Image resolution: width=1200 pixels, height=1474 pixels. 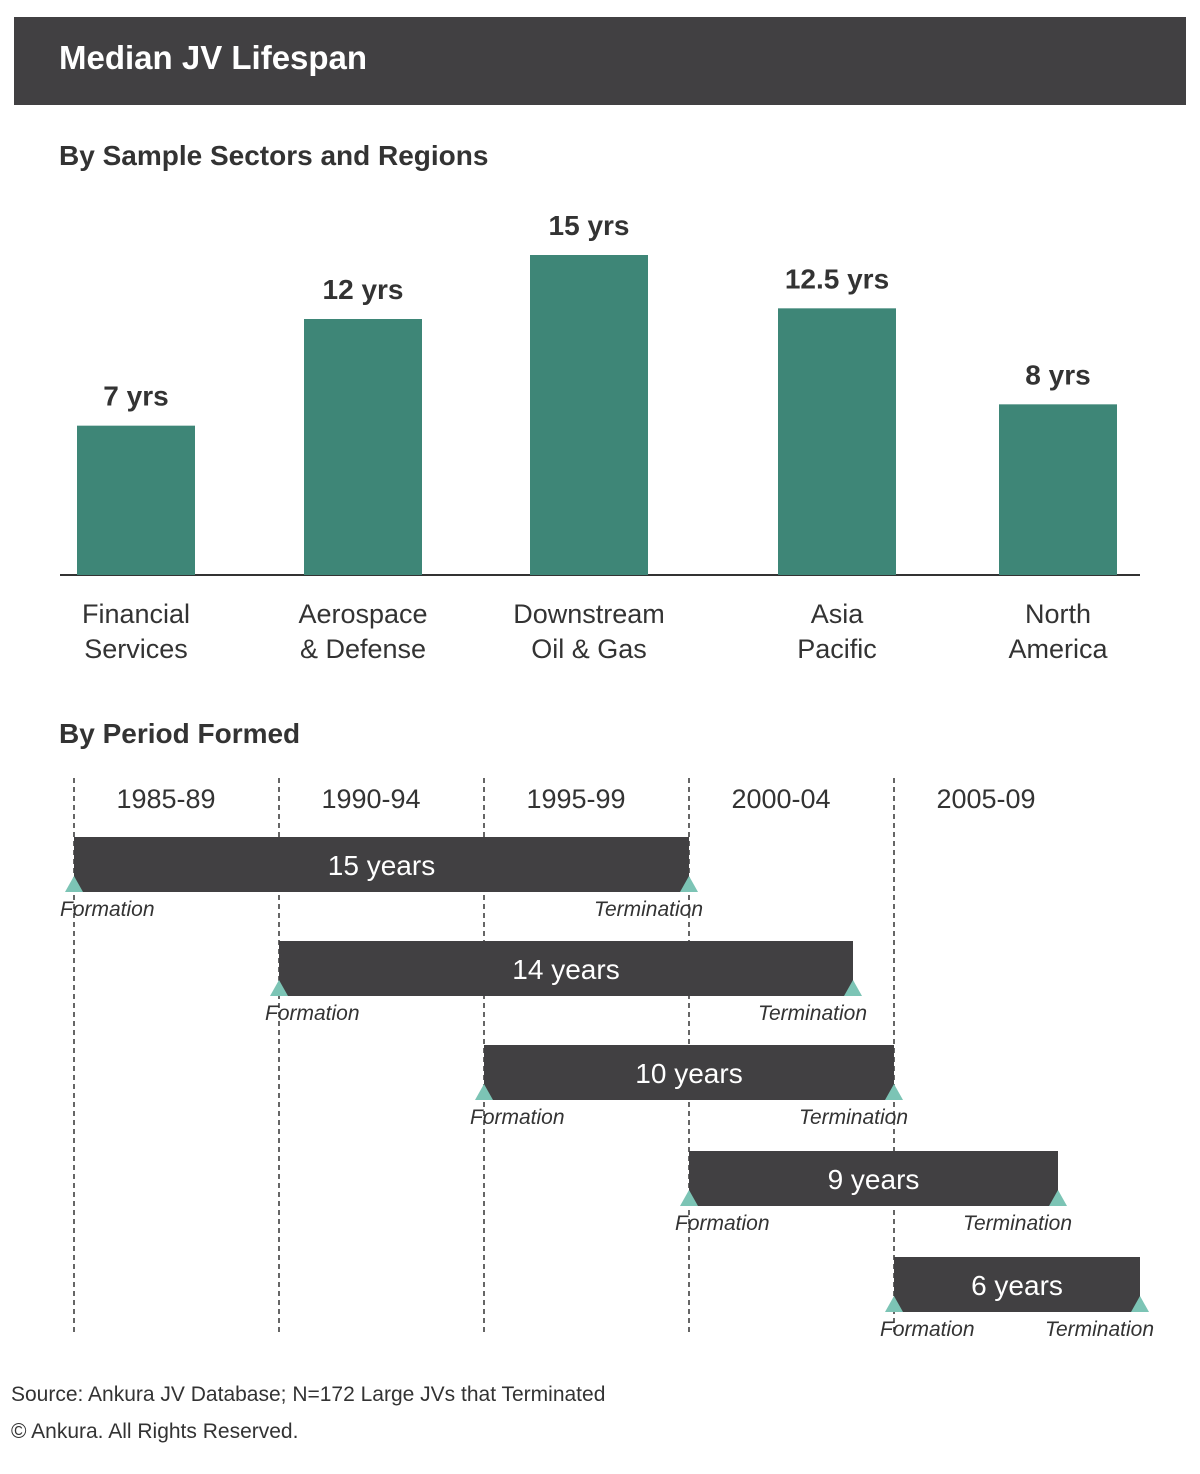 I want to click on lifespan-label: 10 years, so click(x=688, y=1073).